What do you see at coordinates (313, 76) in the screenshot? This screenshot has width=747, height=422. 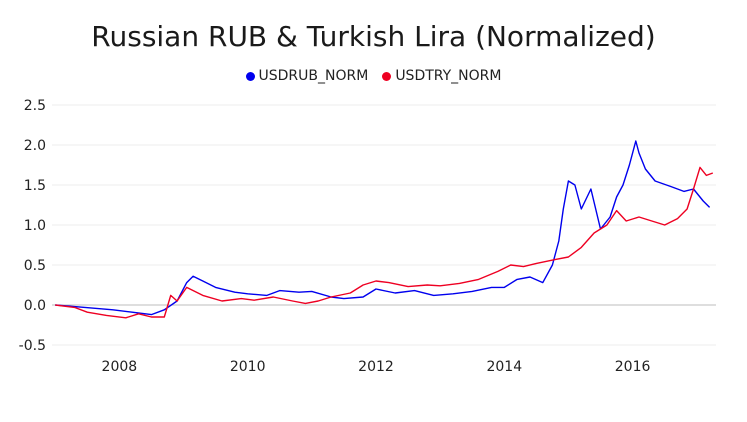 I see `legend-label-rub: USDRUB_NORM` at bounding box center [313, 76].